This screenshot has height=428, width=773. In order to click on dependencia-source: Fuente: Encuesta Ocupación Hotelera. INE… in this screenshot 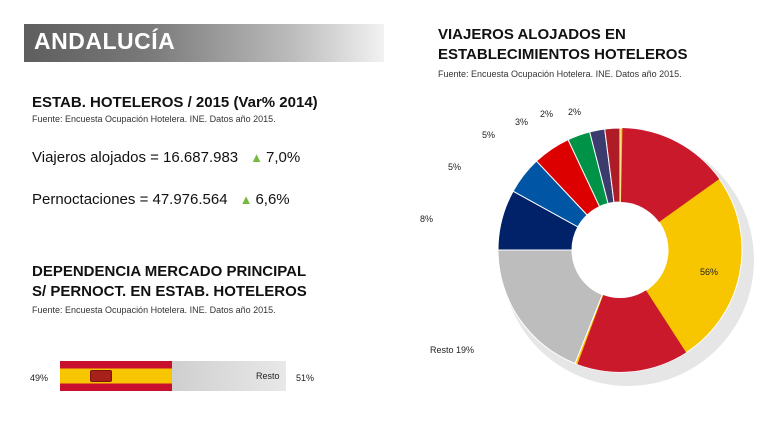, I will do `click(154, 310)`.